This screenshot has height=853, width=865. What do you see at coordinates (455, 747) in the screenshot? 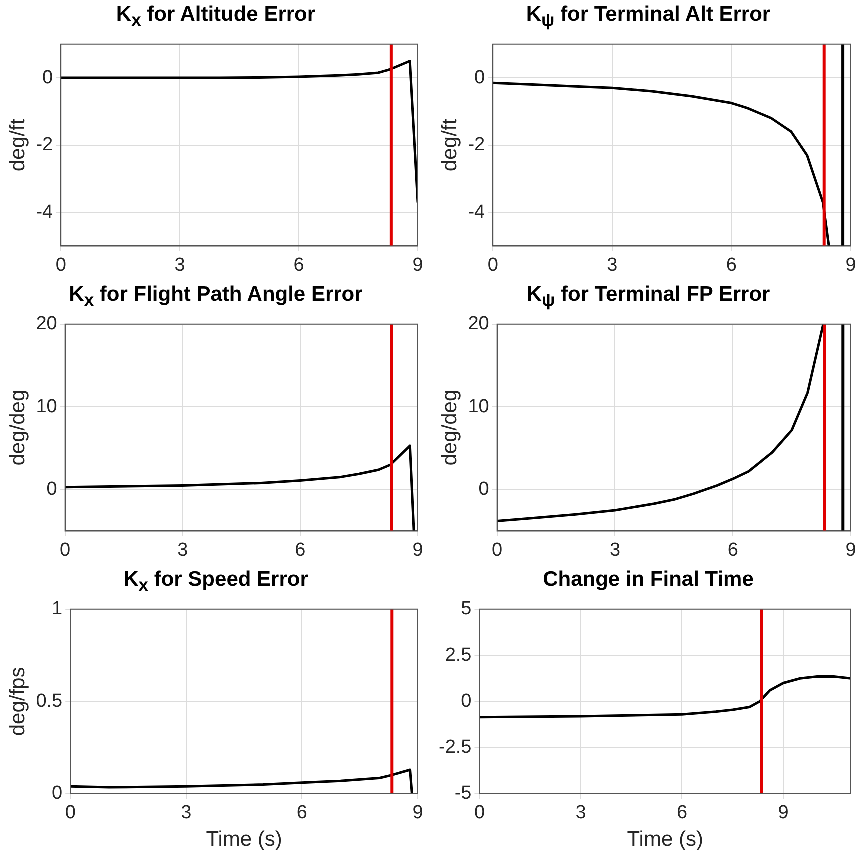
I see `y-tick-label: -2.5` at bounding box center [455, 747].